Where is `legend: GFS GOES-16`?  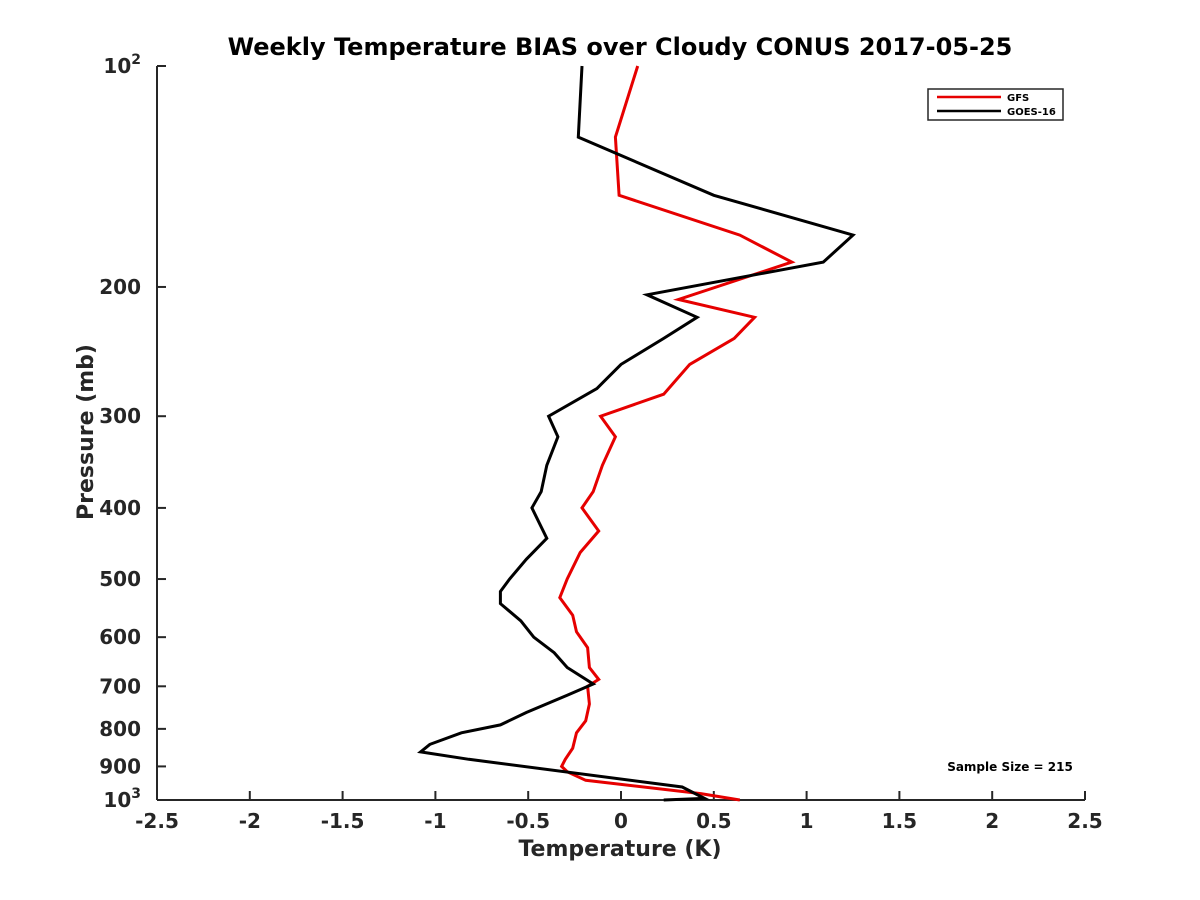
legend: GFS GOES-16 is located at coordinates (995, 104).